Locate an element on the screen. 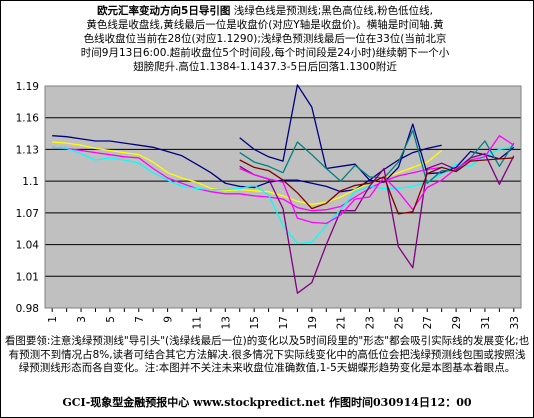  x-tick-label: 13 is located at coordinates (226, 322).